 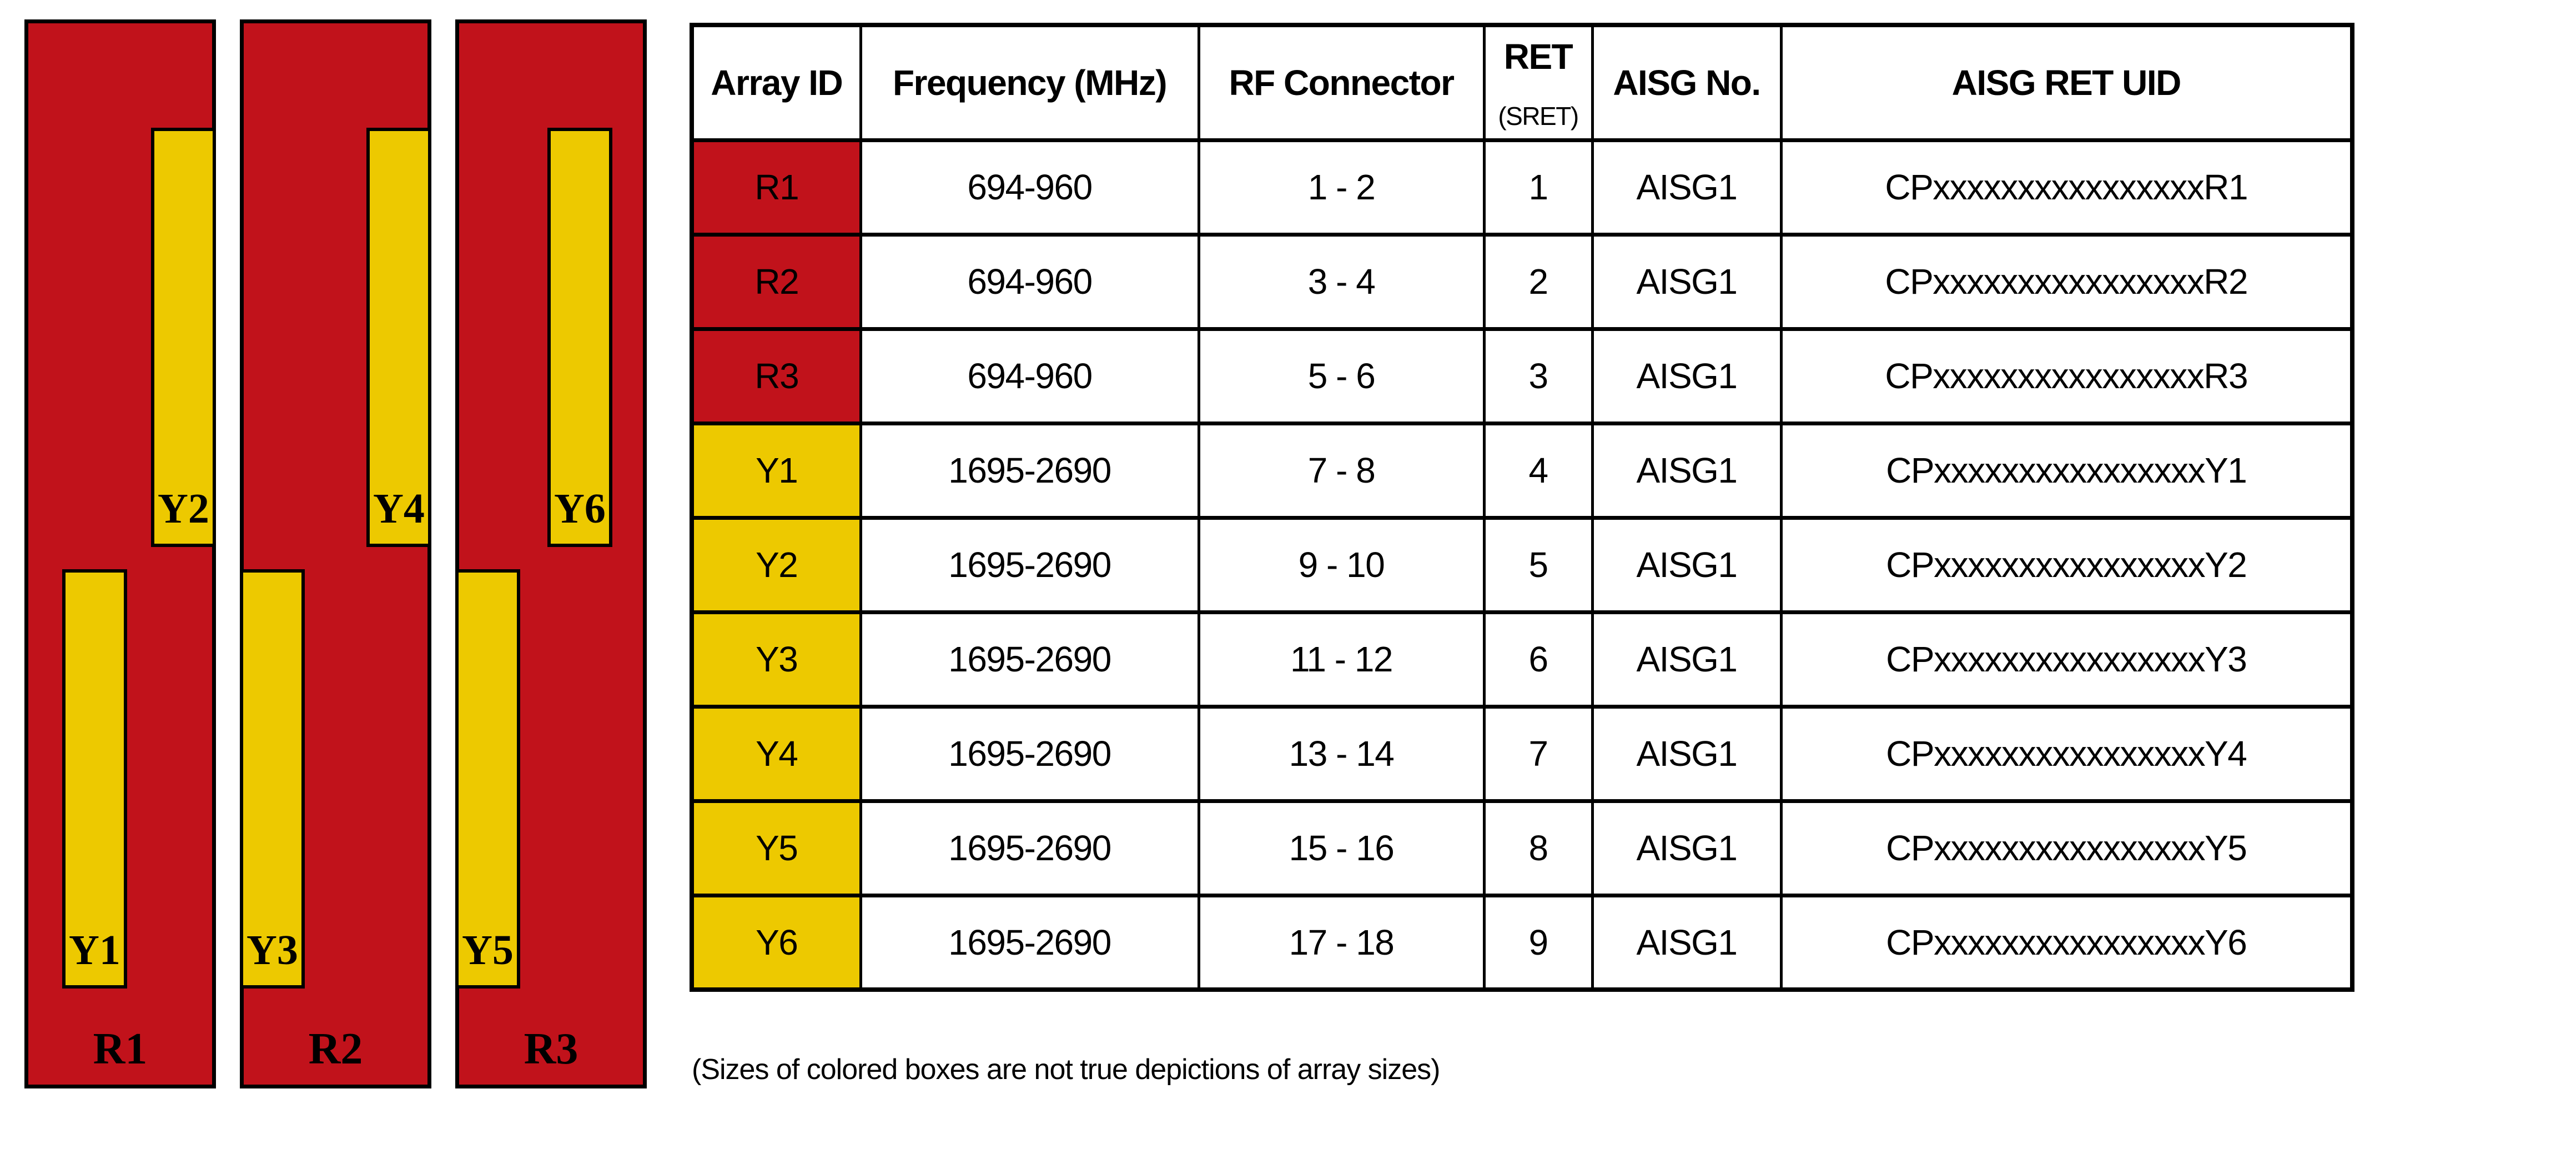 I want to click on cell-rf-connector: 1 - 2, so click(x=1341, y=187).